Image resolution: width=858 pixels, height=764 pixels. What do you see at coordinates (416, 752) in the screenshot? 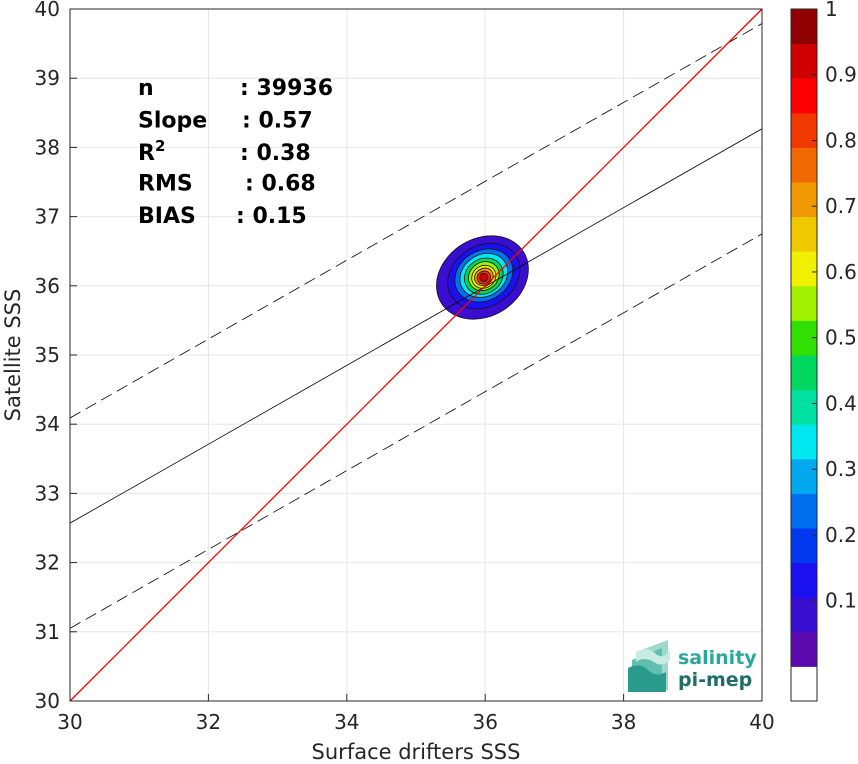
I see `x-axis-label: Surface drifters SSS` at bounding box center [416, 752].